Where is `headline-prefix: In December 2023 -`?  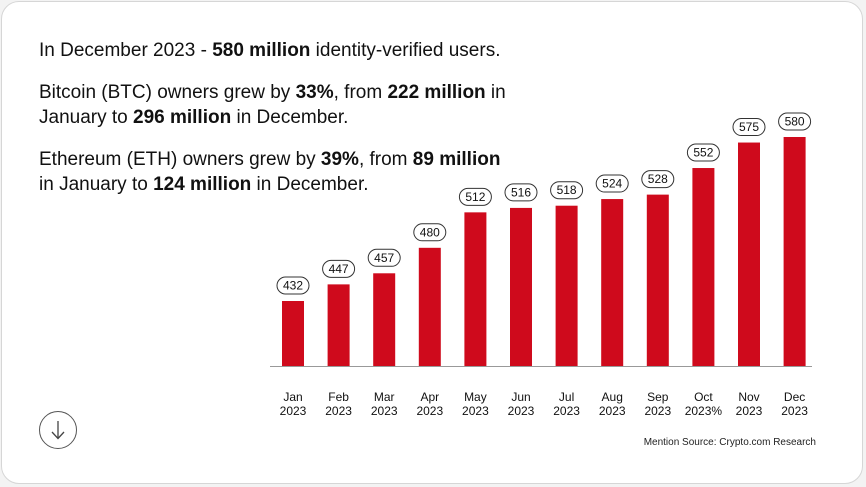 headline-prefix: In December 2023 - is located at coordinates (126, 50).